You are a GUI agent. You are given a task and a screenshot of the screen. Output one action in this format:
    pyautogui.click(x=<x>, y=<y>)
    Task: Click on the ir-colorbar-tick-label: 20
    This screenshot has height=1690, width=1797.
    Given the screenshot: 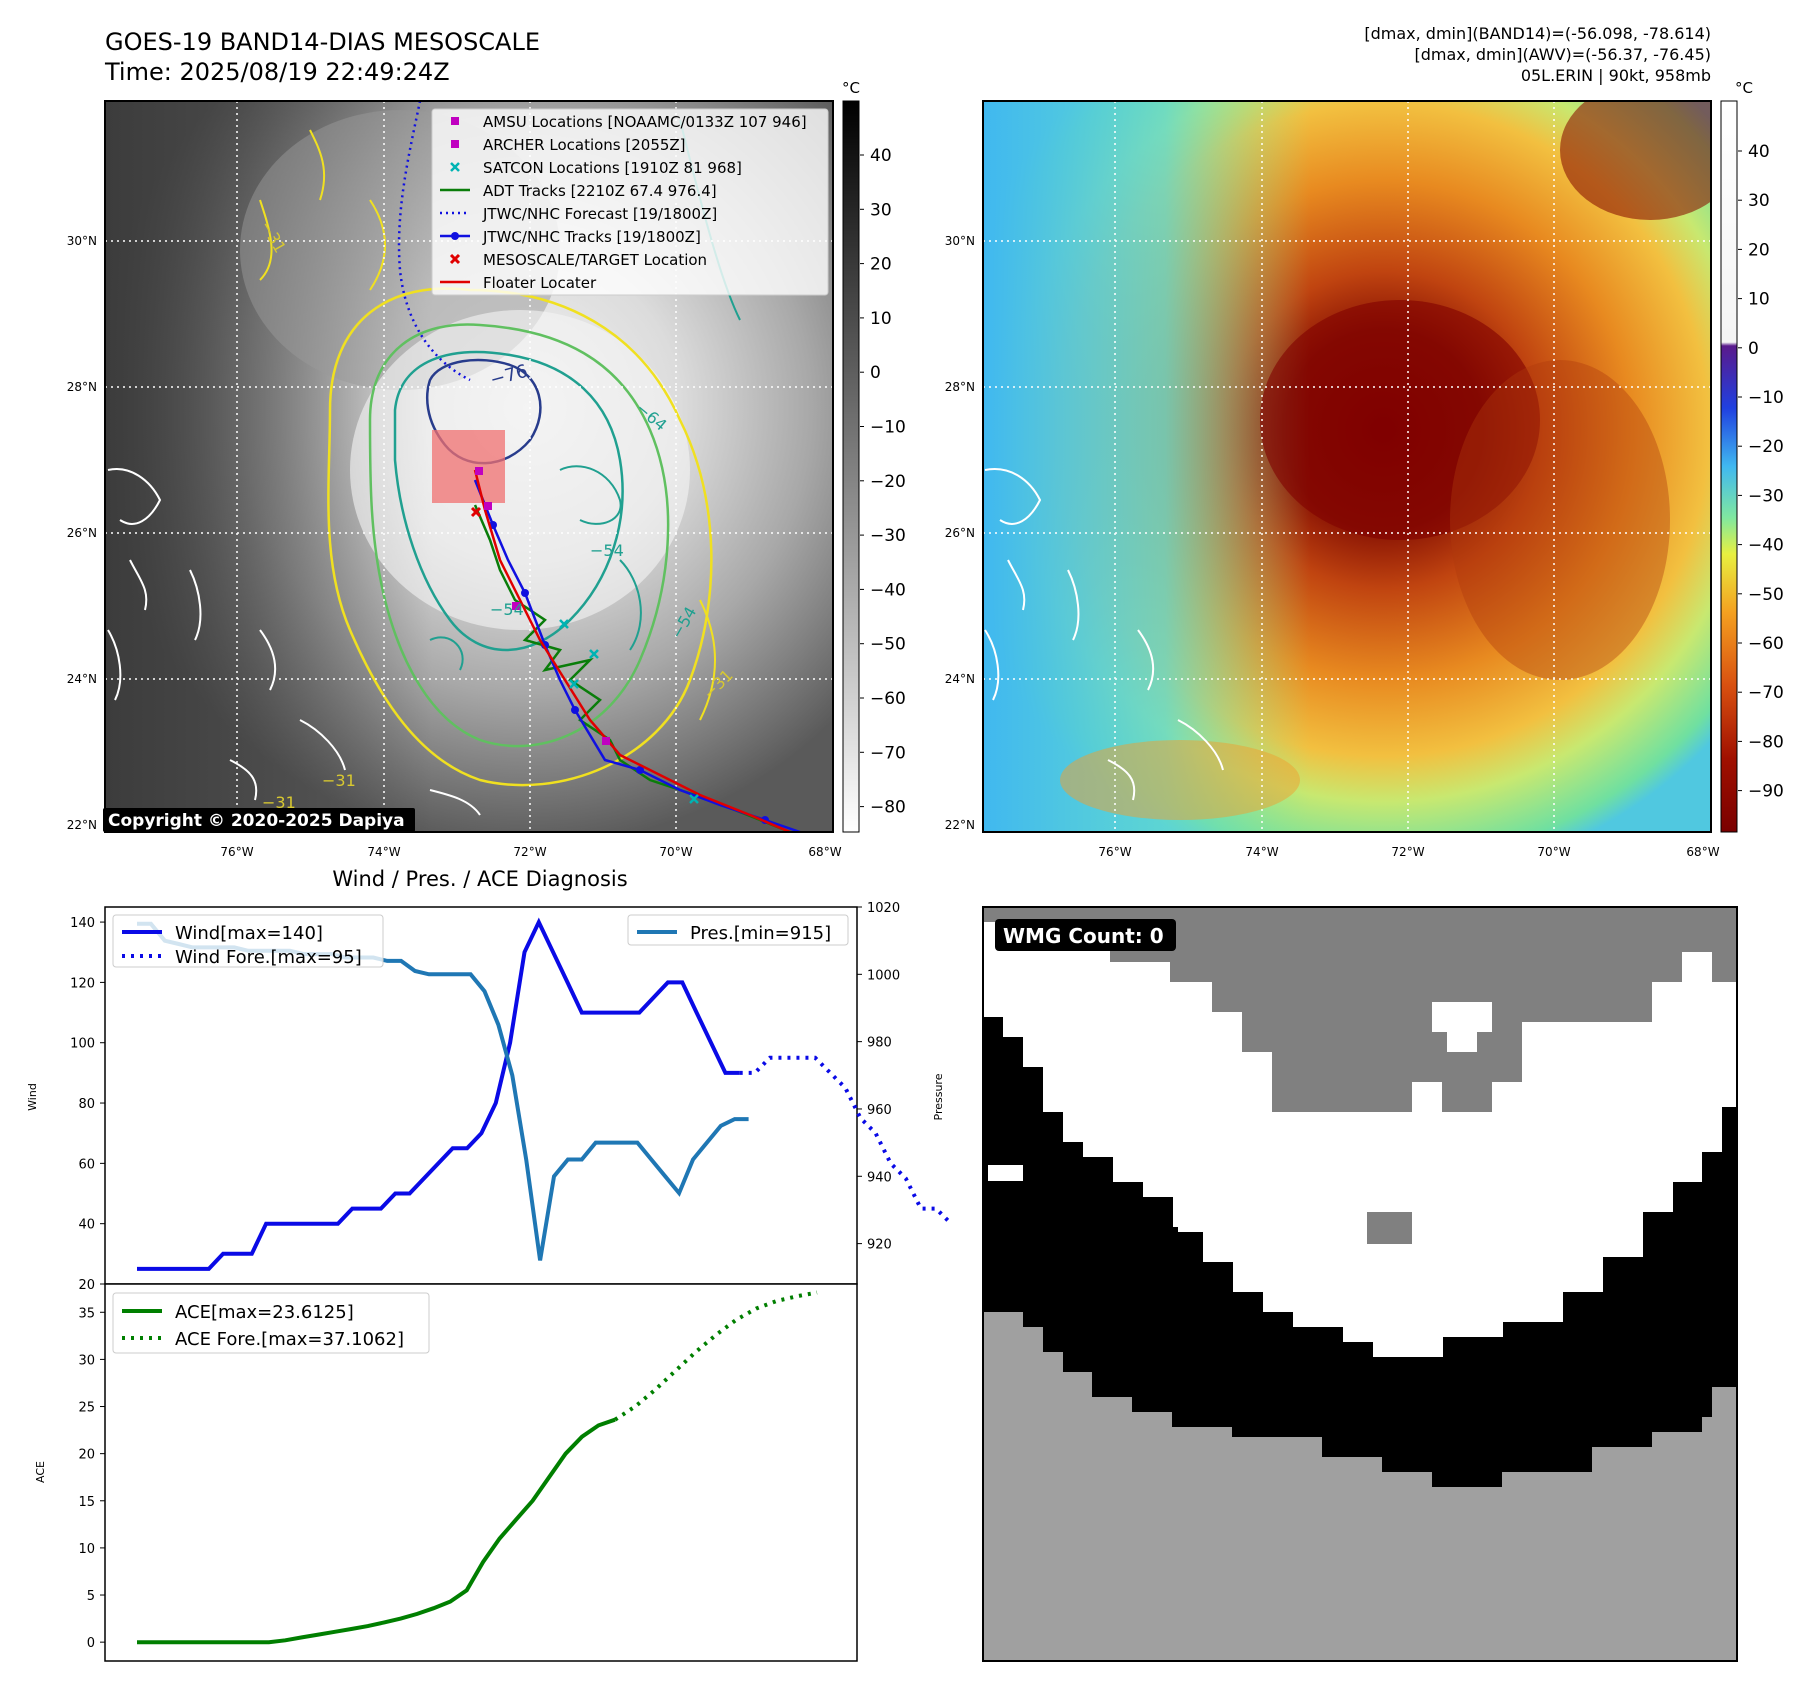 What is the action you would take?
    pyautogui.click(x=881, y=265)
    